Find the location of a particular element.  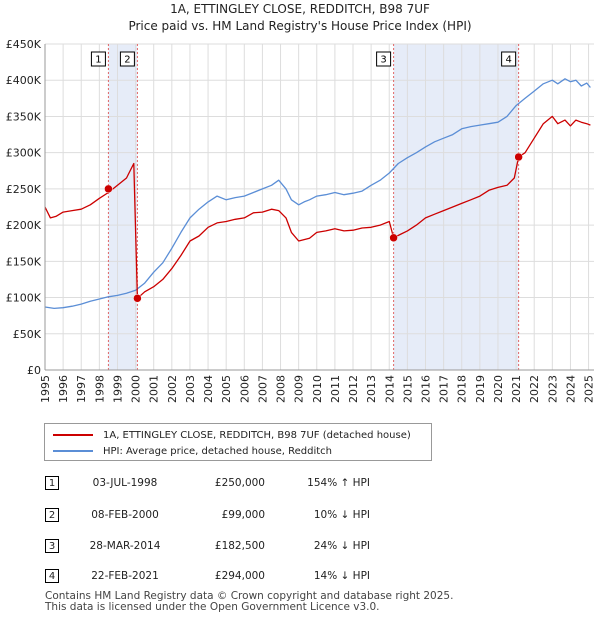

transaction-number: 4 is located at coordinates (508, 60).